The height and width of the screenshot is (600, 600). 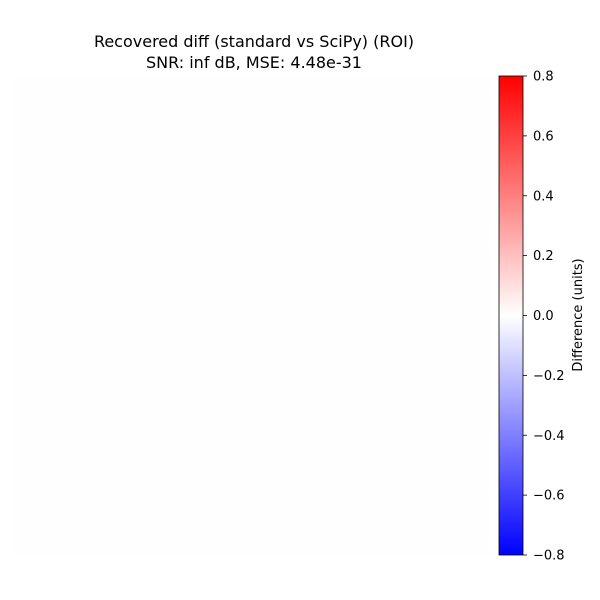 What do you see at coordinates (543, 196) in the screenshot?
I see `colorbar-tick-label: 0.4` at bounding box center [543, 196].